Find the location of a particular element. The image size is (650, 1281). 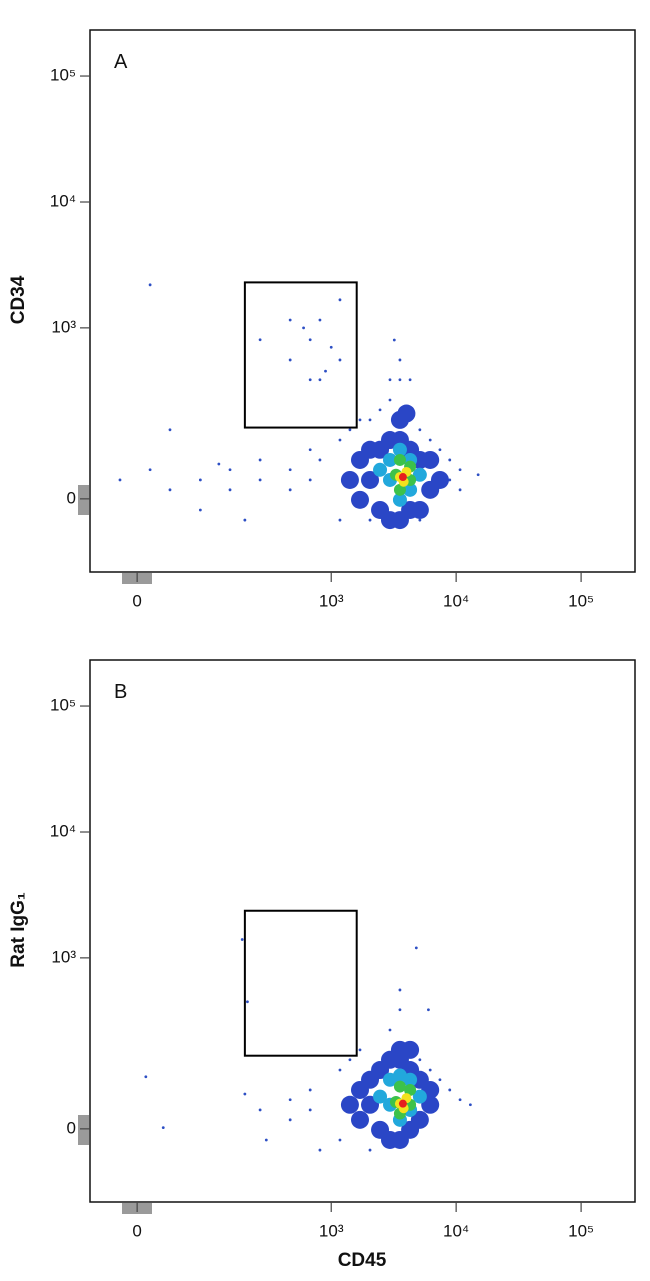

x-tick-label: 10⁴ is located at coordinates (456, 600).